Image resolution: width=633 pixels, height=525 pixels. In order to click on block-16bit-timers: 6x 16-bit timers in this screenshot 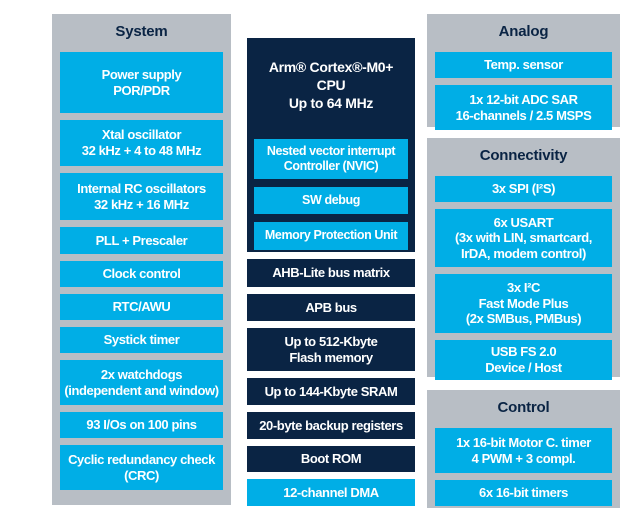, I will do `click(523, 493)`.